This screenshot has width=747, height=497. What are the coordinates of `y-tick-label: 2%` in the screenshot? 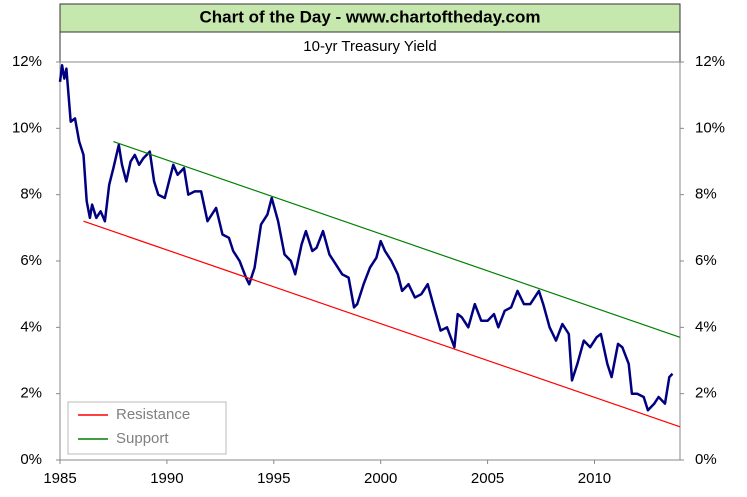 It's located at (31, 393).